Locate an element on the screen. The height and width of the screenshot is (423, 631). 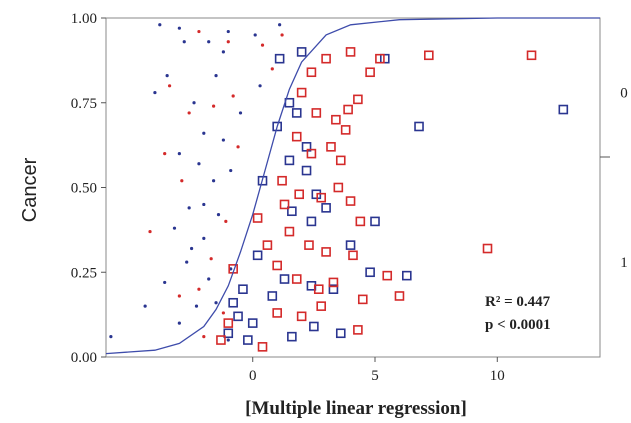
y-tick-label: 1.00 is located at coordinates (84, 19).